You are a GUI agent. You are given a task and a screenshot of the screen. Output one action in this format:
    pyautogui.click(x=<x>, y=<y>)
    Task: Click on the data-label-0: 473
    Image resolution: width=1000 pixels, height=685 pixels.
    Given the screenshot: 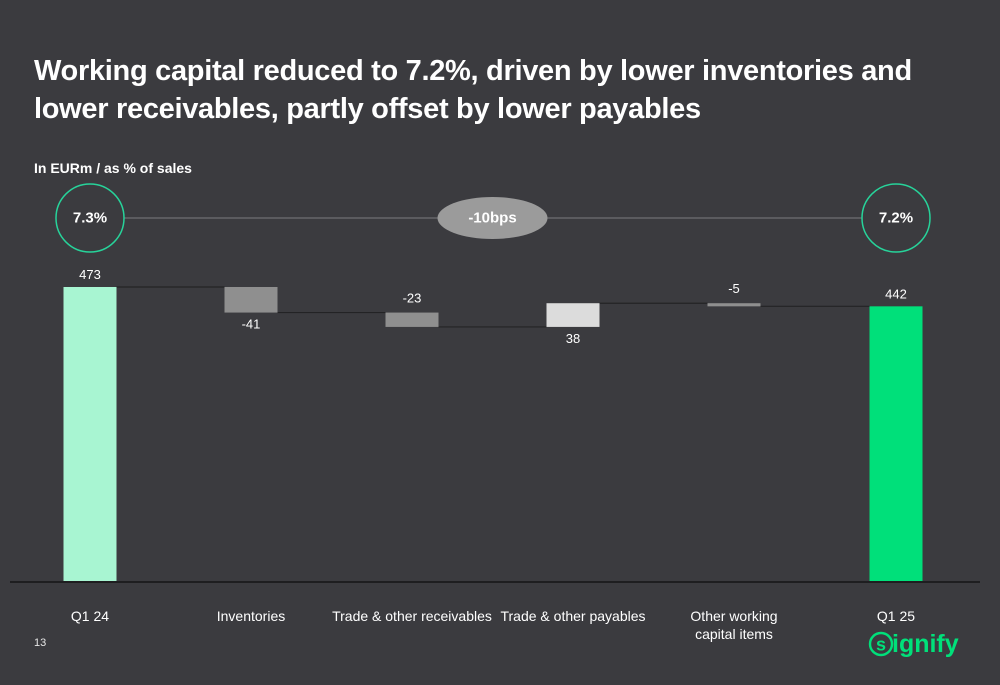 What is the action you would take?
    pyautogui.click(x=90, y=274)
    